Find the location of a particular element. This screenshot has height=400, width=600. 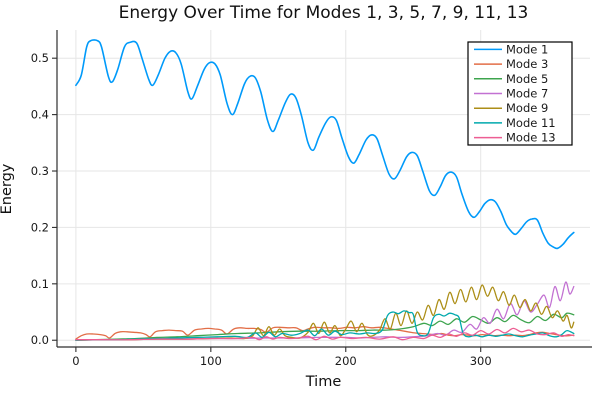

y-tick-label: 0.3 is located at coordinates (40, 171).